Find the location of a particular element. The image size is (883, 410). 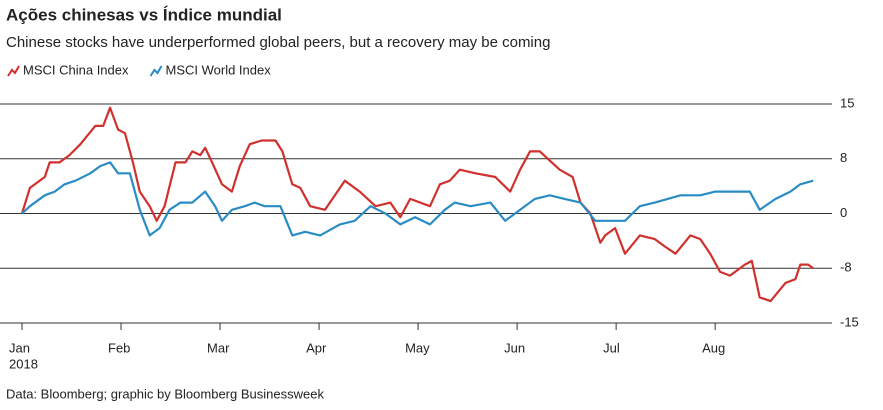

chart-title: Ações chinesas vs Índice mundial is located at coordinates (144, 14).